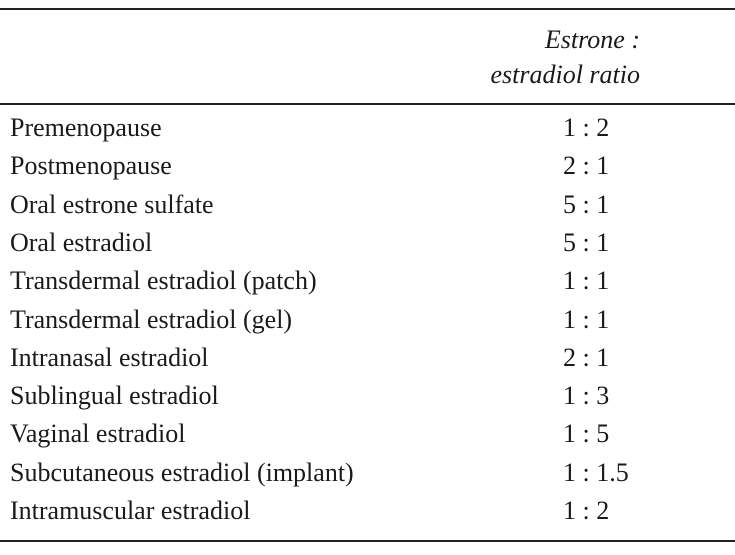  Describe the element at coordinates (81, 242) in the screenshot. I see `row-label: Oral estradiol` at that location.